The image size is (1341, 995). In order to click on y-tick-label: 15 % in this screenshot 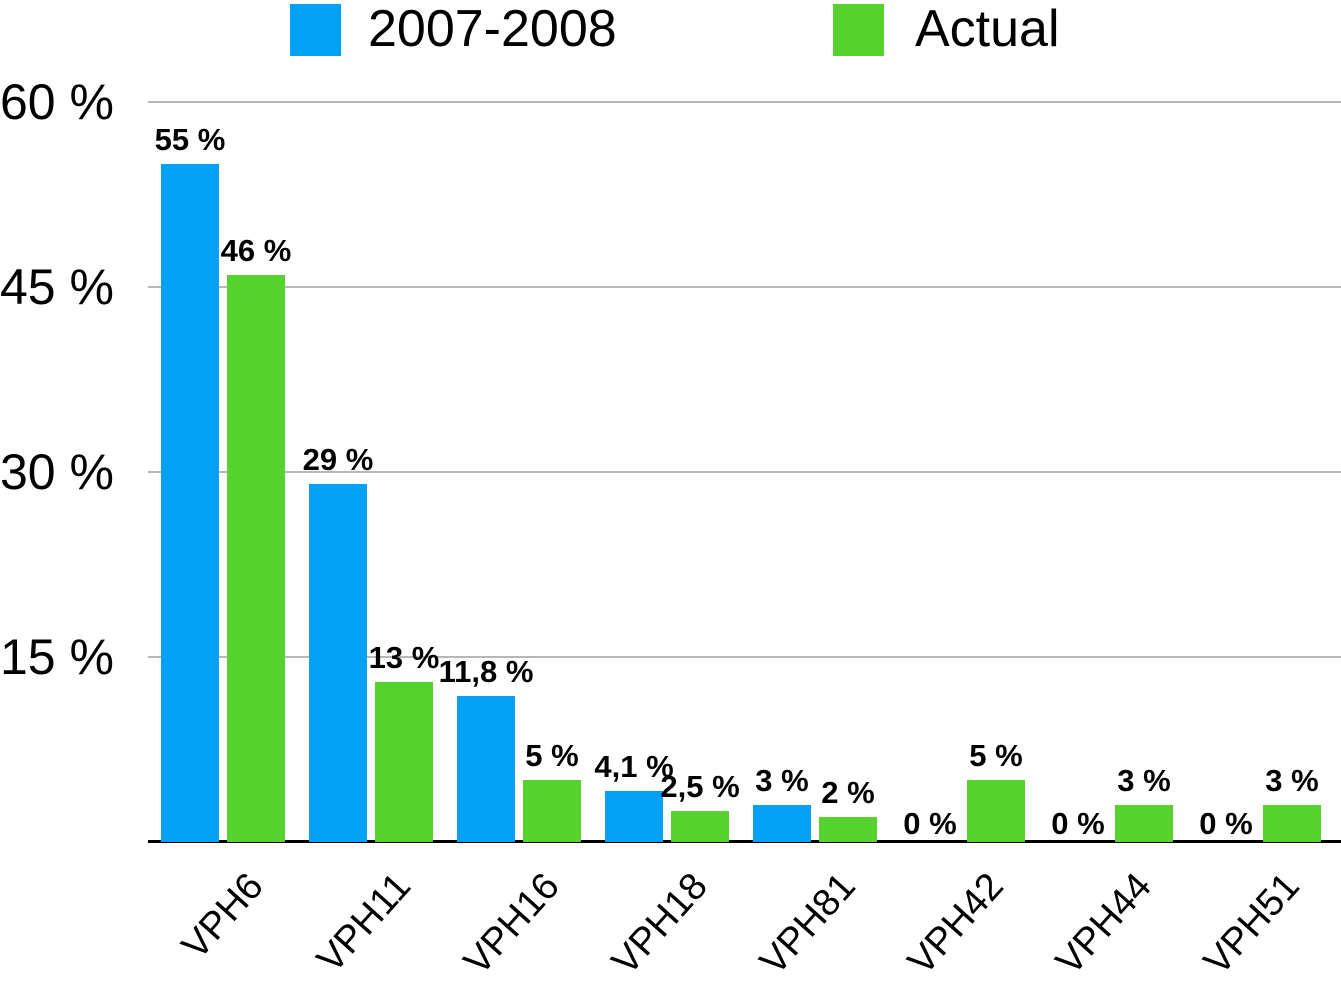, I will do `click(57, 657)`.